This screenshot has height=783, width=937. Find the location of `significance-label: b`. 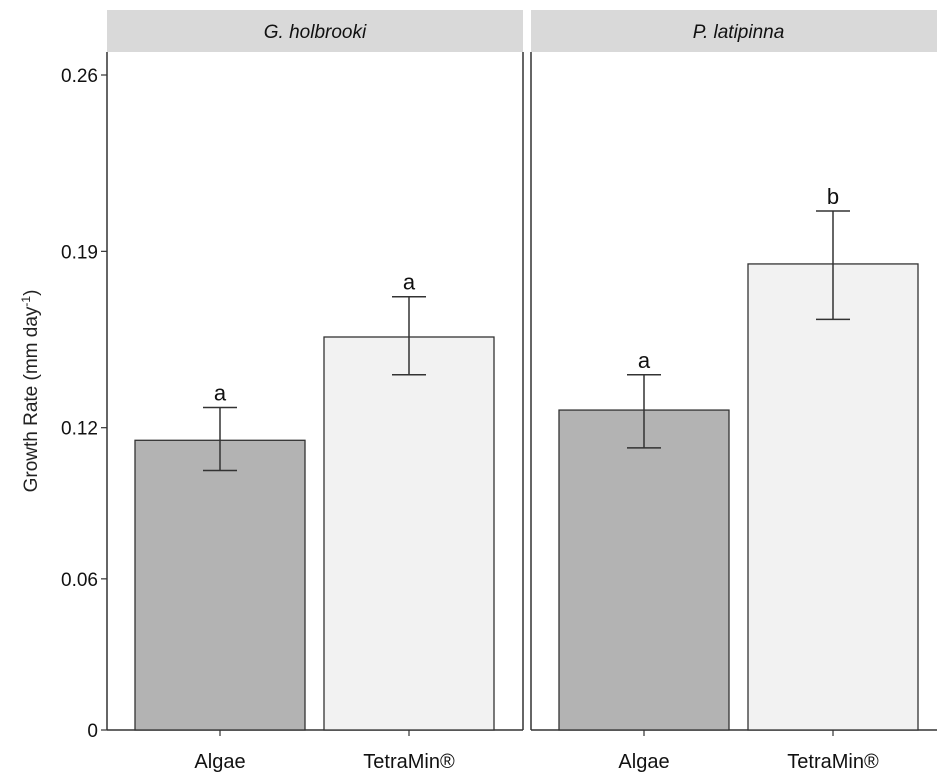

significance-label: b is located at coordinates (833, 196).